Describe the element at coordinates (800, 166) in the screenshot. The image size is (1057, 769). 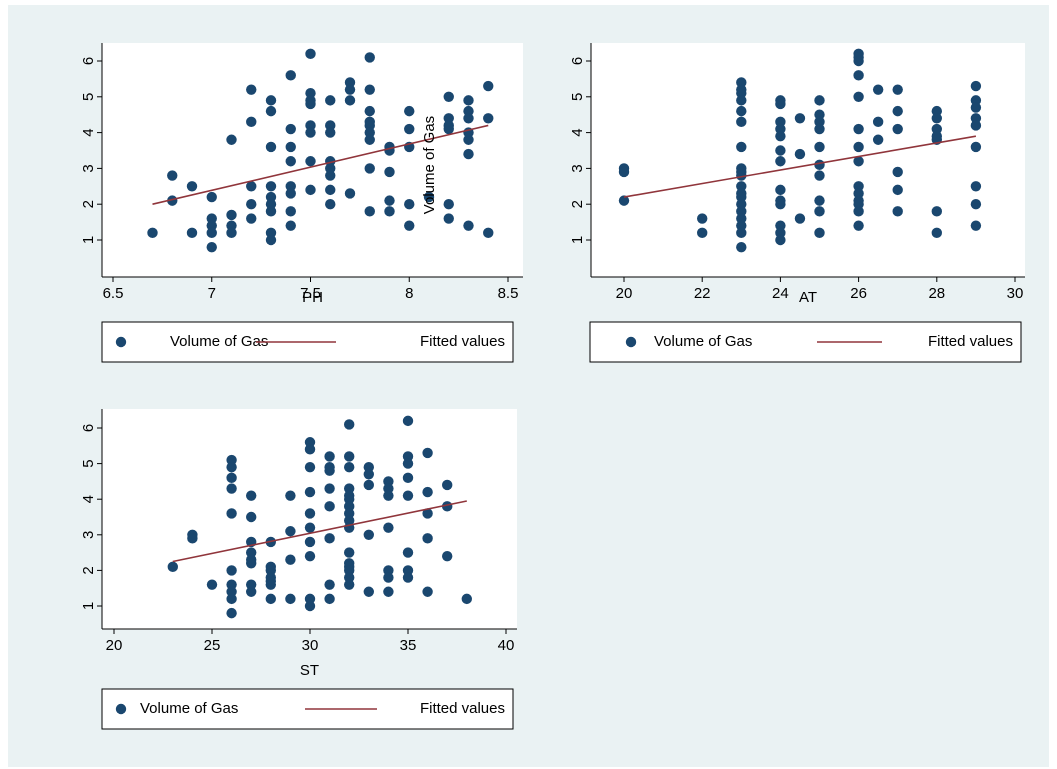
I see `fitted-line` at that location.